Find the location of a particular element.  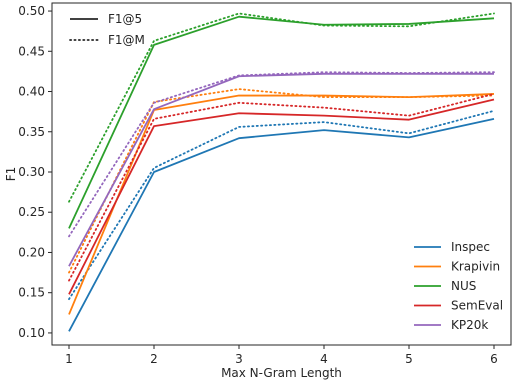

y-tick-label: 0.20 is located at coordinates (31, 252).